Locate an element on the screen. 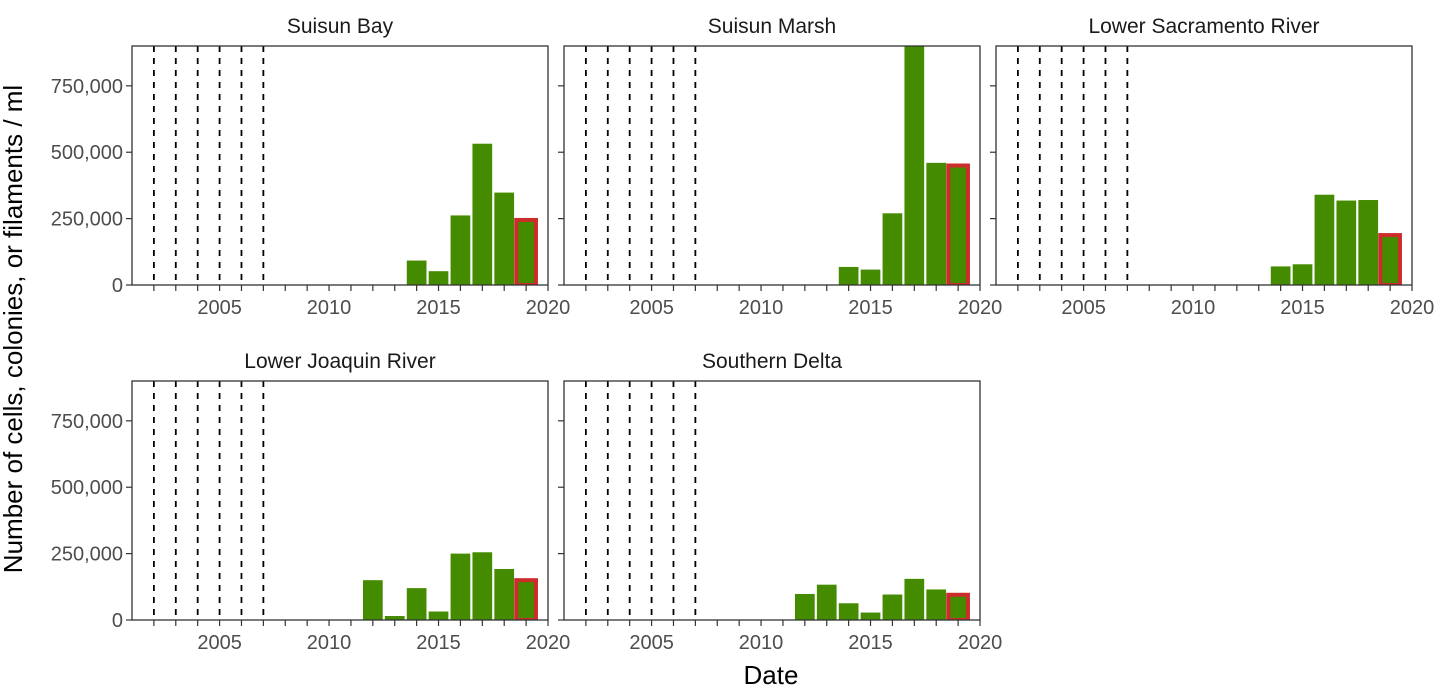  facet-panel: Lower Sacramento River 2005 2010 2015 2020 is located at coordinates (1212, 167).